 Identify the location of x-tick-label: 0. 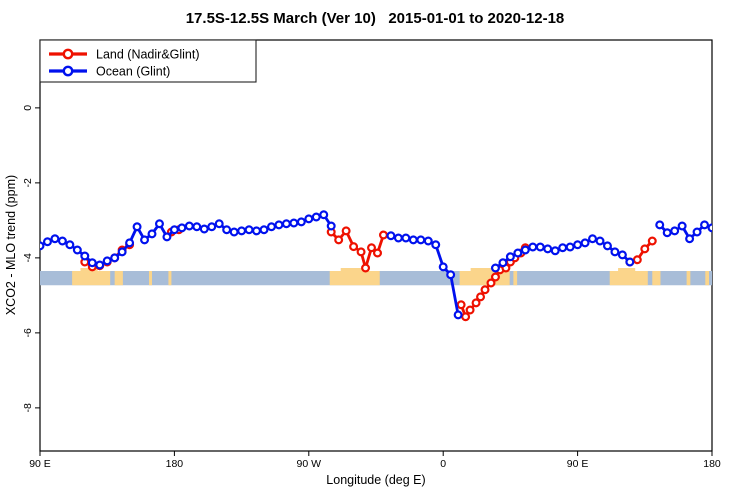
(443, 464).